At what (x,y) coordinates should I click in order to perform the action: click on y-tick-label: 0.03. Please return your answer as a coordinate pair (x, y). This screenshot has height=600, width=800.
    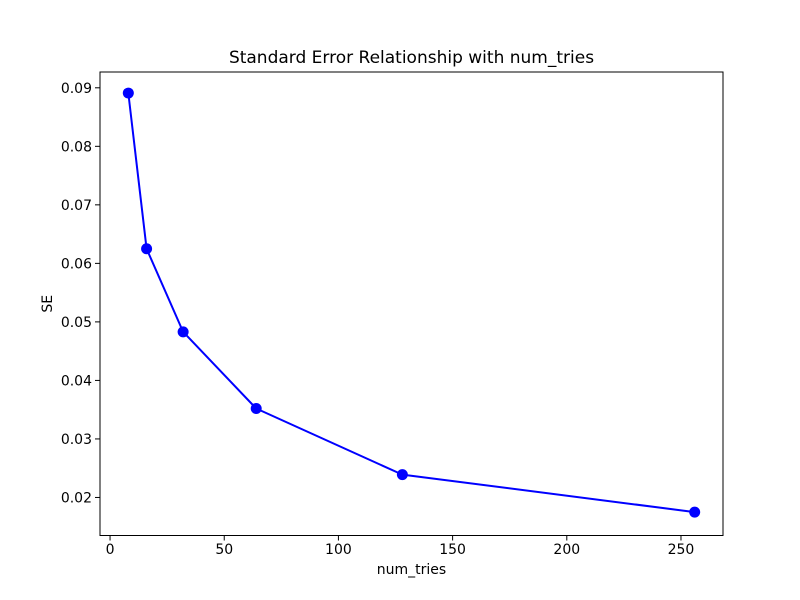
    Looking at the image, I should click on (76, 440).